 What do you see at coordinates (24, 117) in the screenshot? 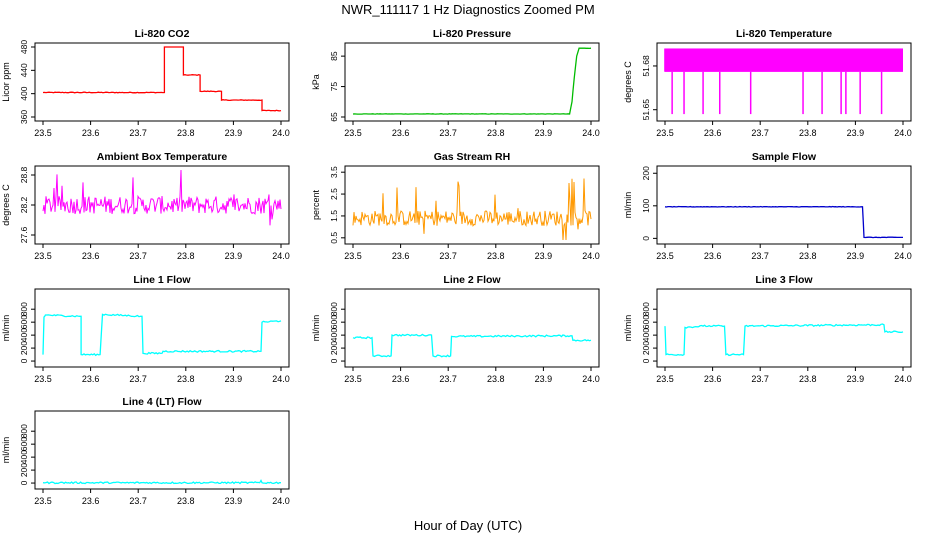
I see `y-tick-label: 360` at bounding box center [24, 117].